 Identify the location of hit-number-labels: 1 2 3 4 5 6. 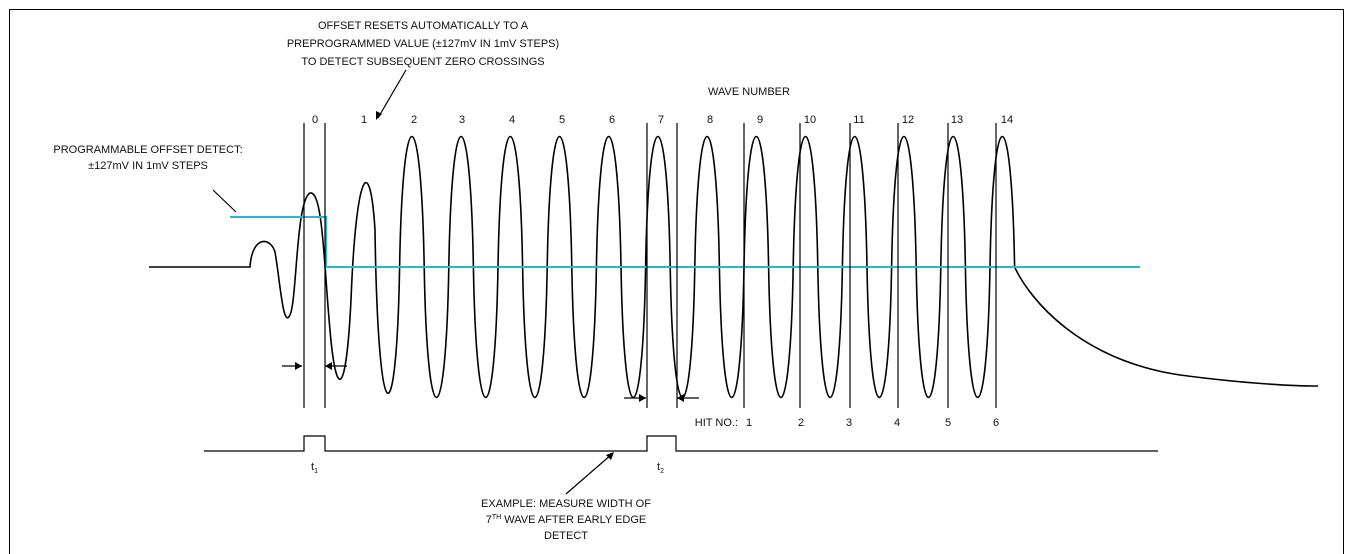
(872, 423).